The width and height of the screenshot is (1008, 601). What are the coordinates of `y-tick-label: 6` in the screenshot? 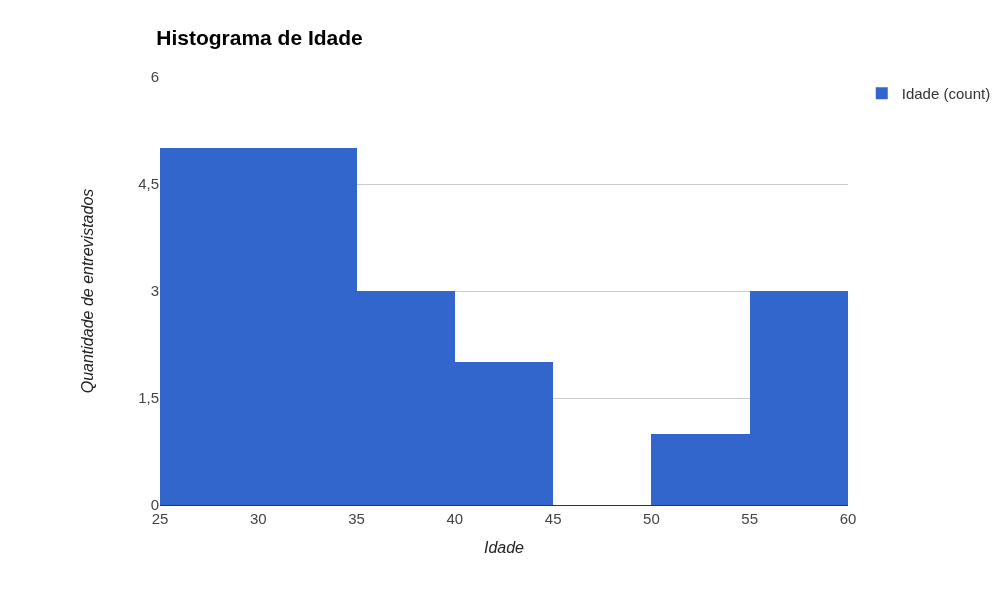 It's located at (154, 77).